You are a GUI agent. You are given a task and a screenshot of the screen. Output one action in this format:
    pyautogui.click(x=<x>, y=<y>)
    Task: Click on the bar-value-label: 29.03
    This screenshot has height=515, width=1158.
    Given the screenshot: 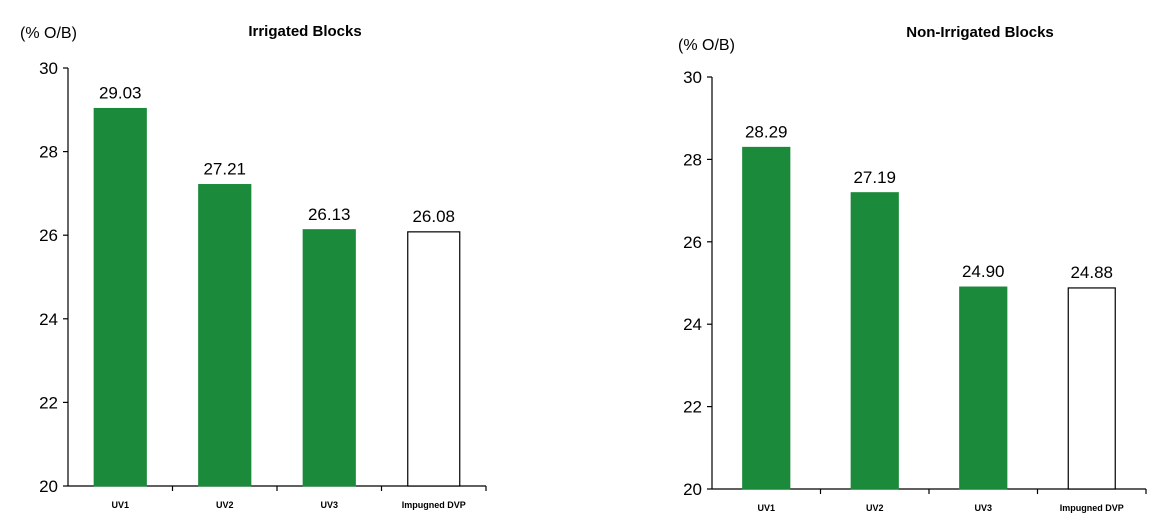 What is the action you would take?
    pyautogui.click(x=120, y=93)
    